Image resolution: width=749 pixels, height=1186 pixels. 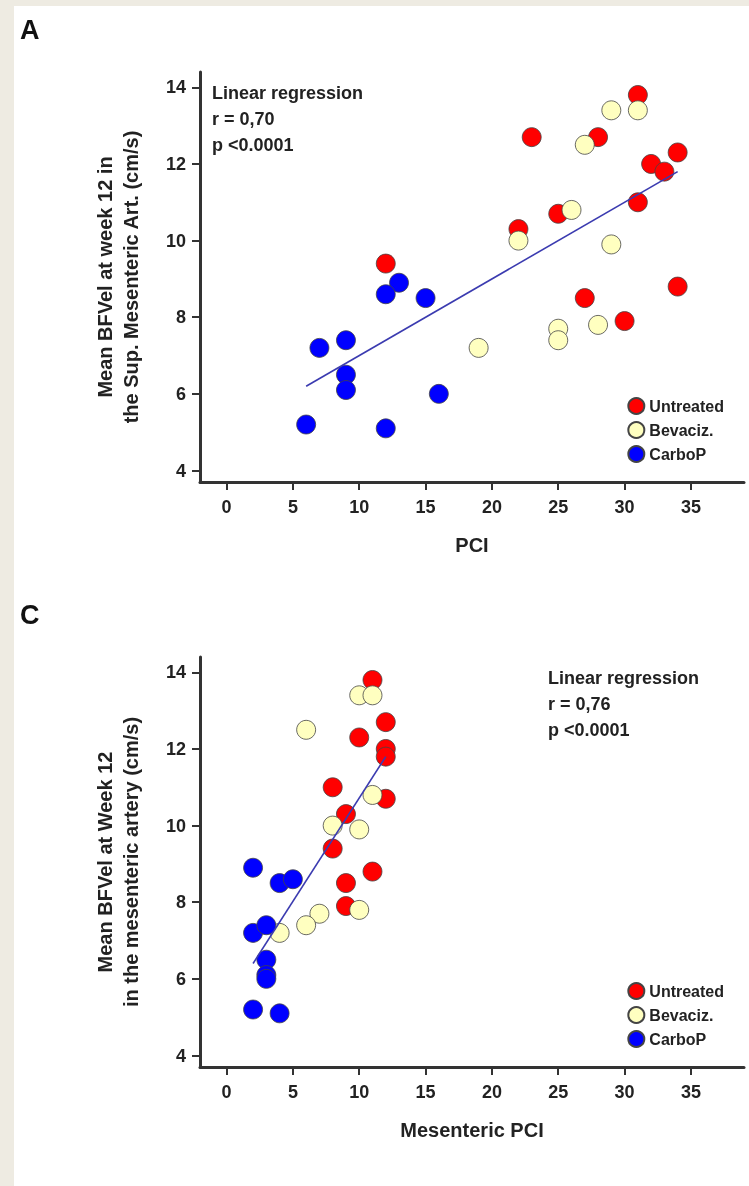 What do you see at coordinates (288, 119) in the screenshot?
I see `annotation: Linear regression r = 0,70 p <0.0001` at bounding box center [288, 119].